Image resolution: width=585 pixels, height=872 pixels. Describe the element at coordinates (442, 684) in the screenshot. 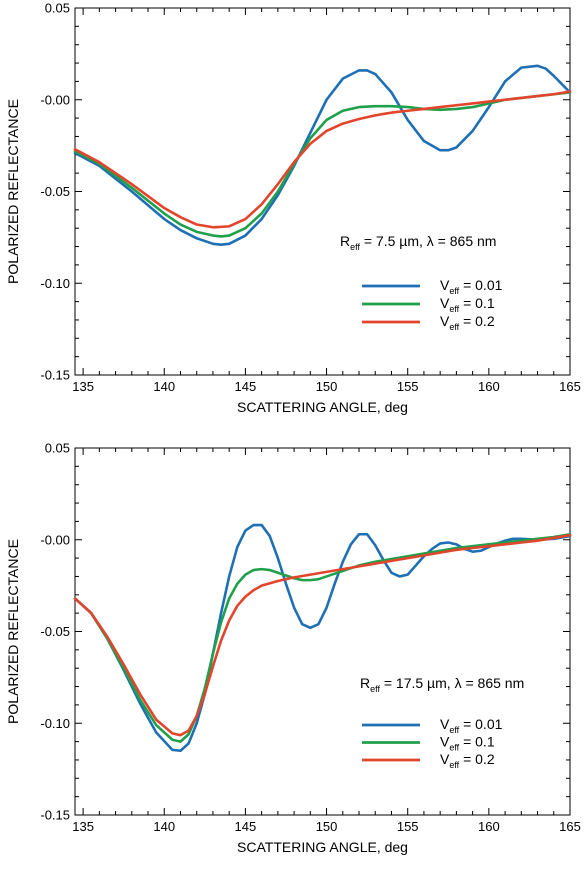

I see `parameter-annotation: Reff = 17.5 µm, λ = 865 nm` at that location.